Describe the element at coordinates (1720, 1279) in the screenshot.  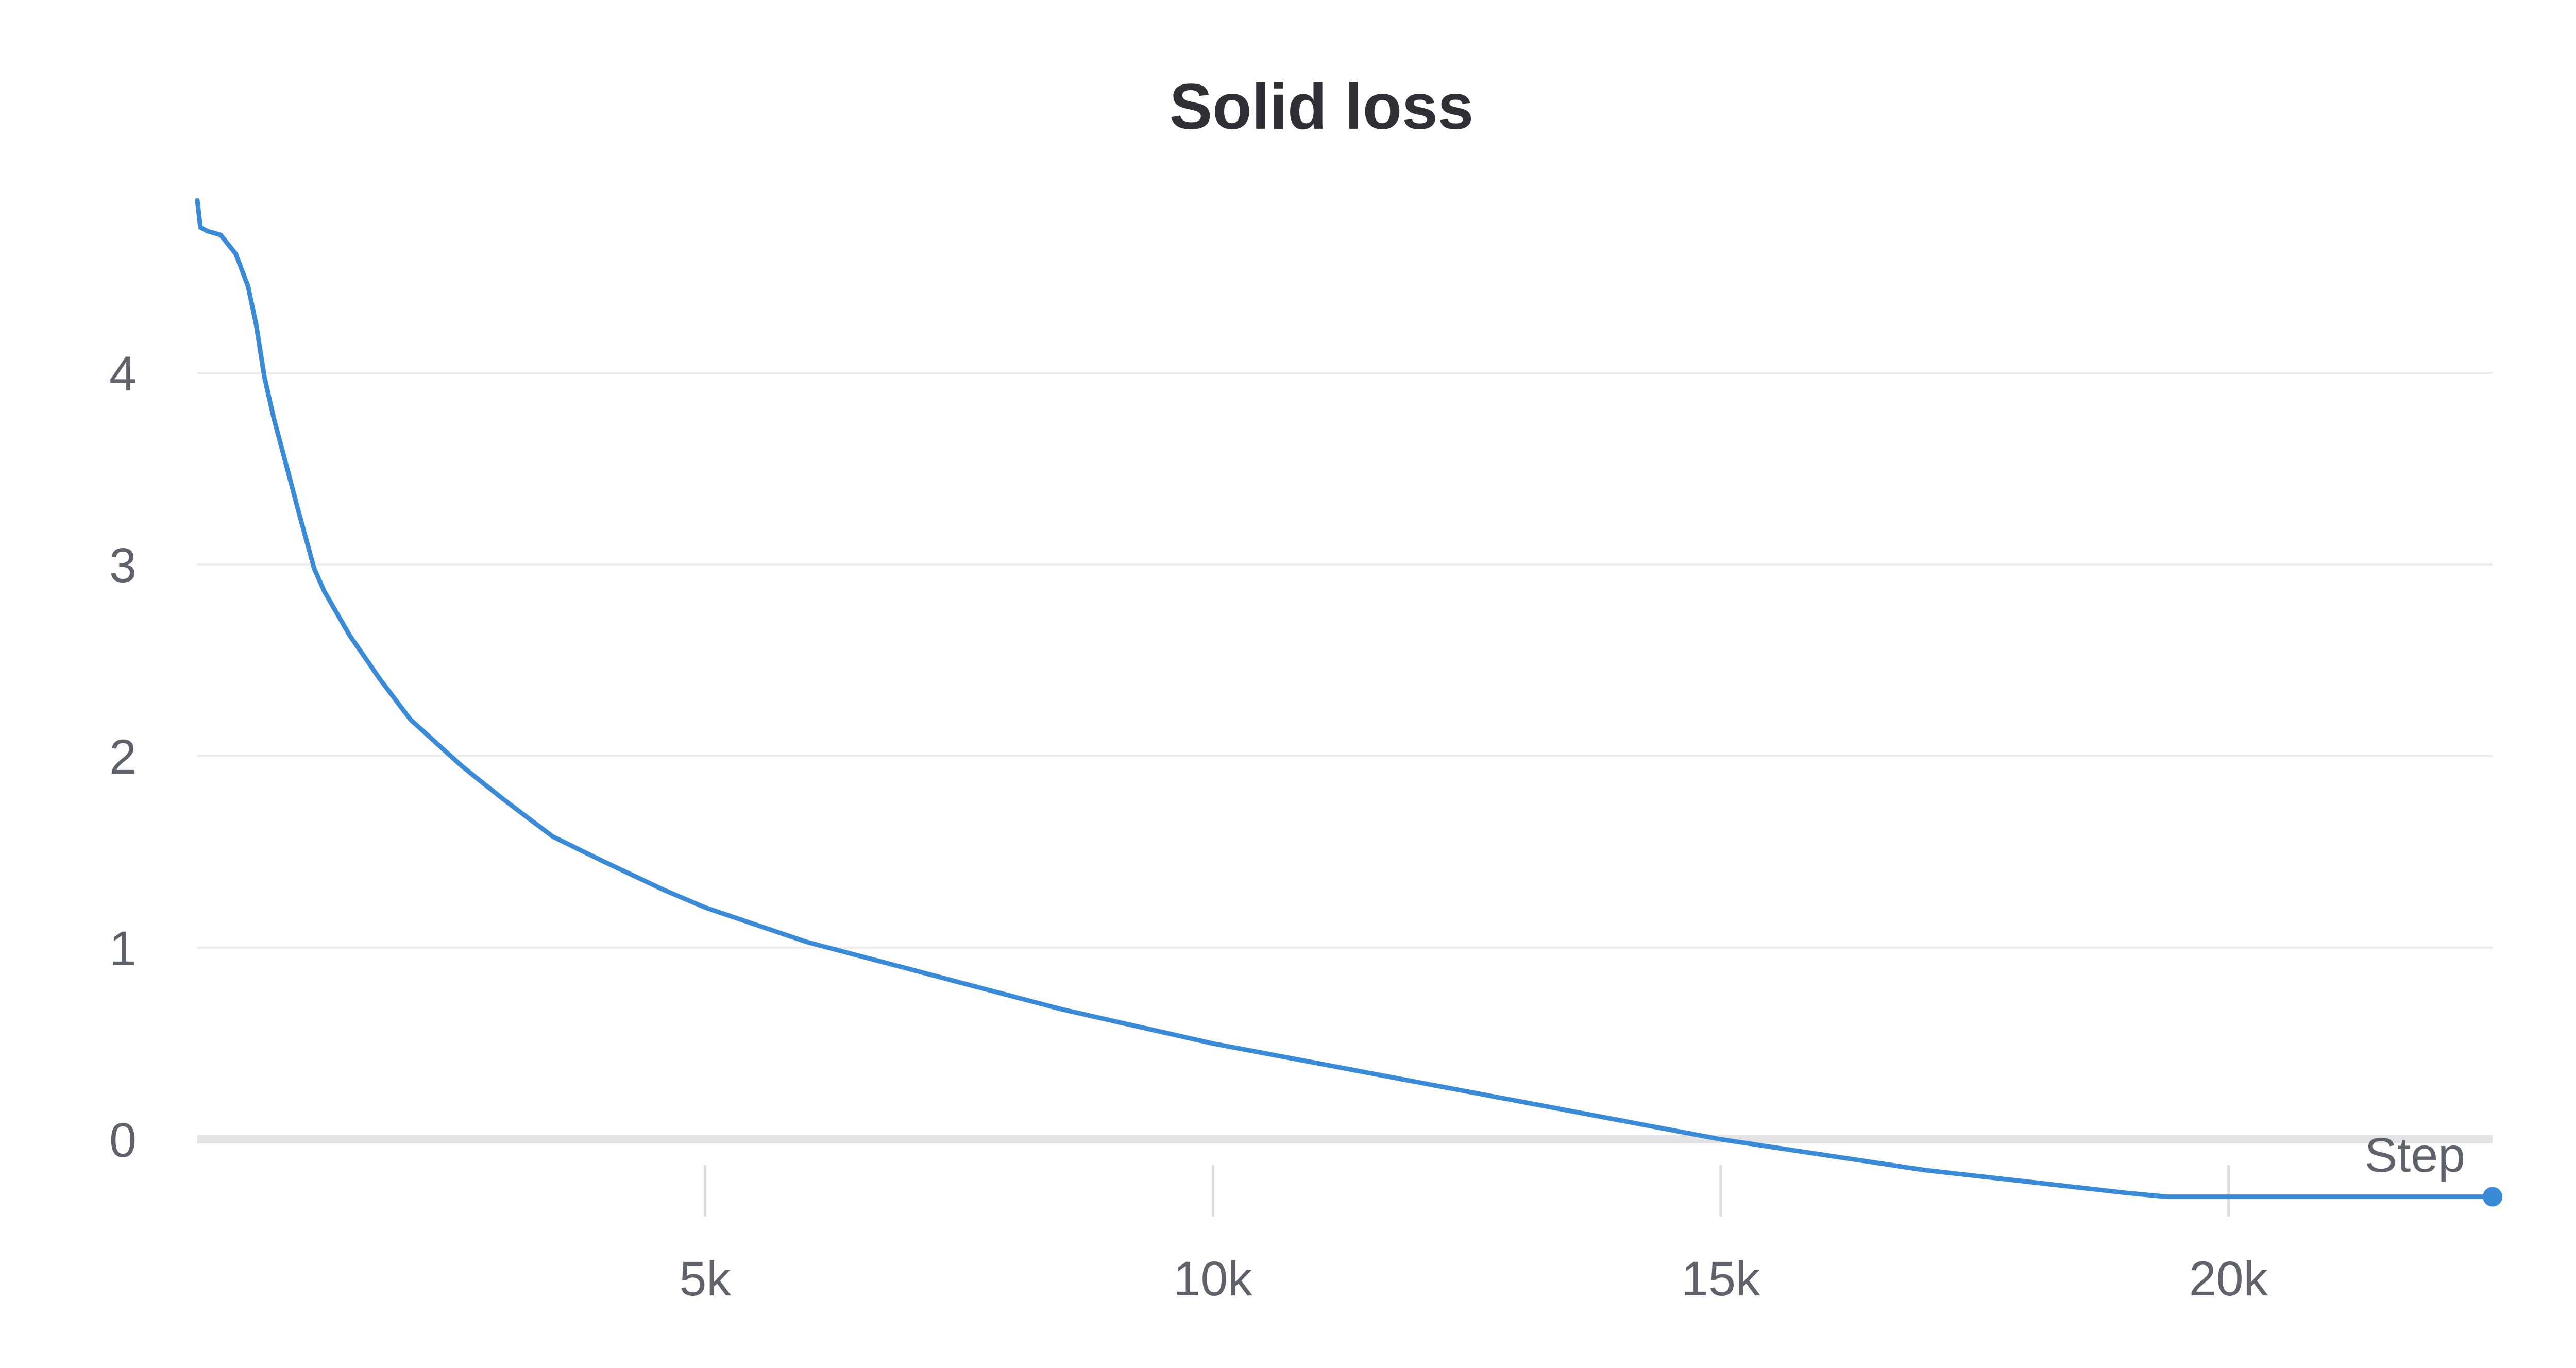
I see `x-tick-label: 15k` at that location.